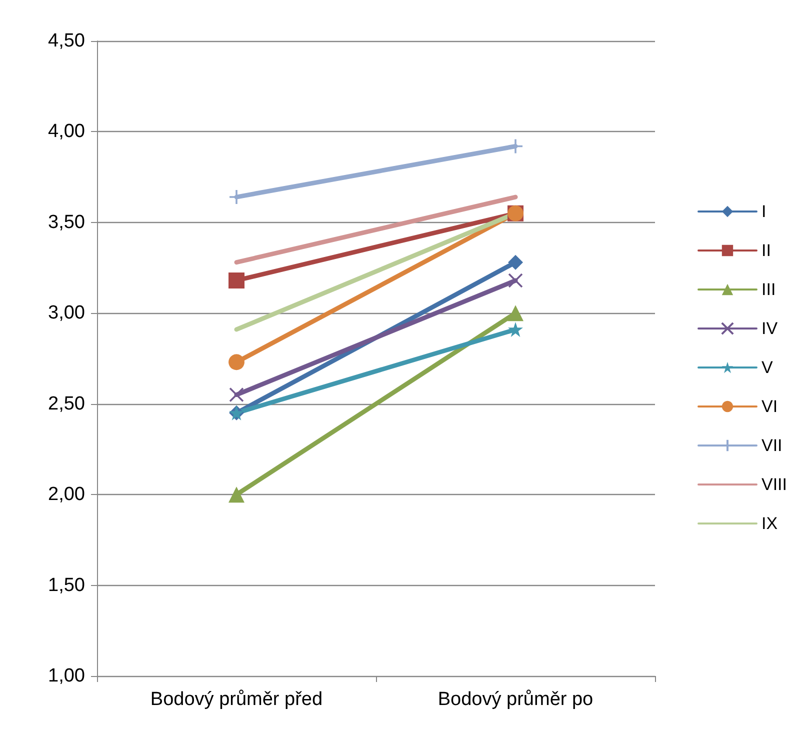  I want to click on y-tick-label: 2,00, so click(66, 495).